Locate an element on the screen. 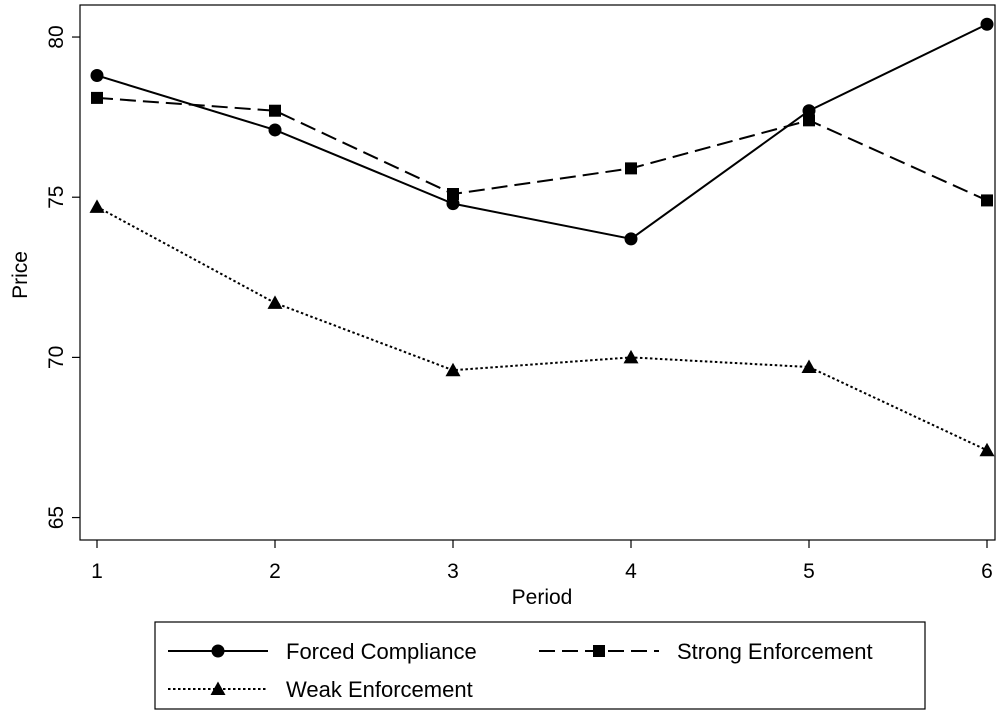  x-tick-label: 4 is located at coordinates (631, 571).